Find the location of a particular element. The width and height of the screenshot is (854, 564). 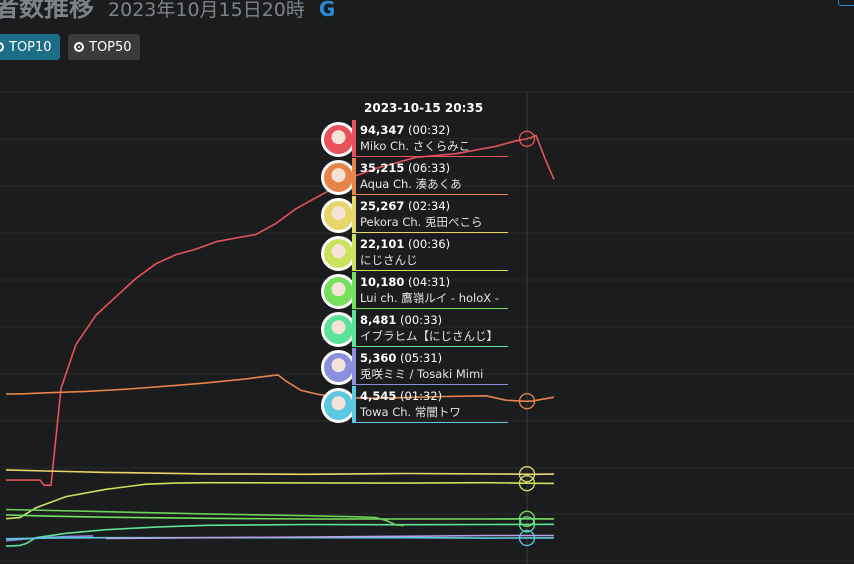

tooltip-duration: (00:33) is located at coordinates (419, 320).